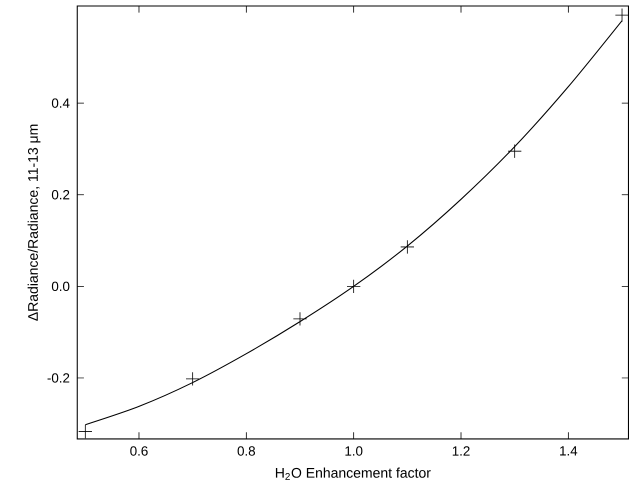 Image resolution: width=629 pixels, height=496 pixels. What do you see at coordinates (61, 195) in the screenshot?
I see `y-tick-label: 0.2` at bounding box center [61, 195].